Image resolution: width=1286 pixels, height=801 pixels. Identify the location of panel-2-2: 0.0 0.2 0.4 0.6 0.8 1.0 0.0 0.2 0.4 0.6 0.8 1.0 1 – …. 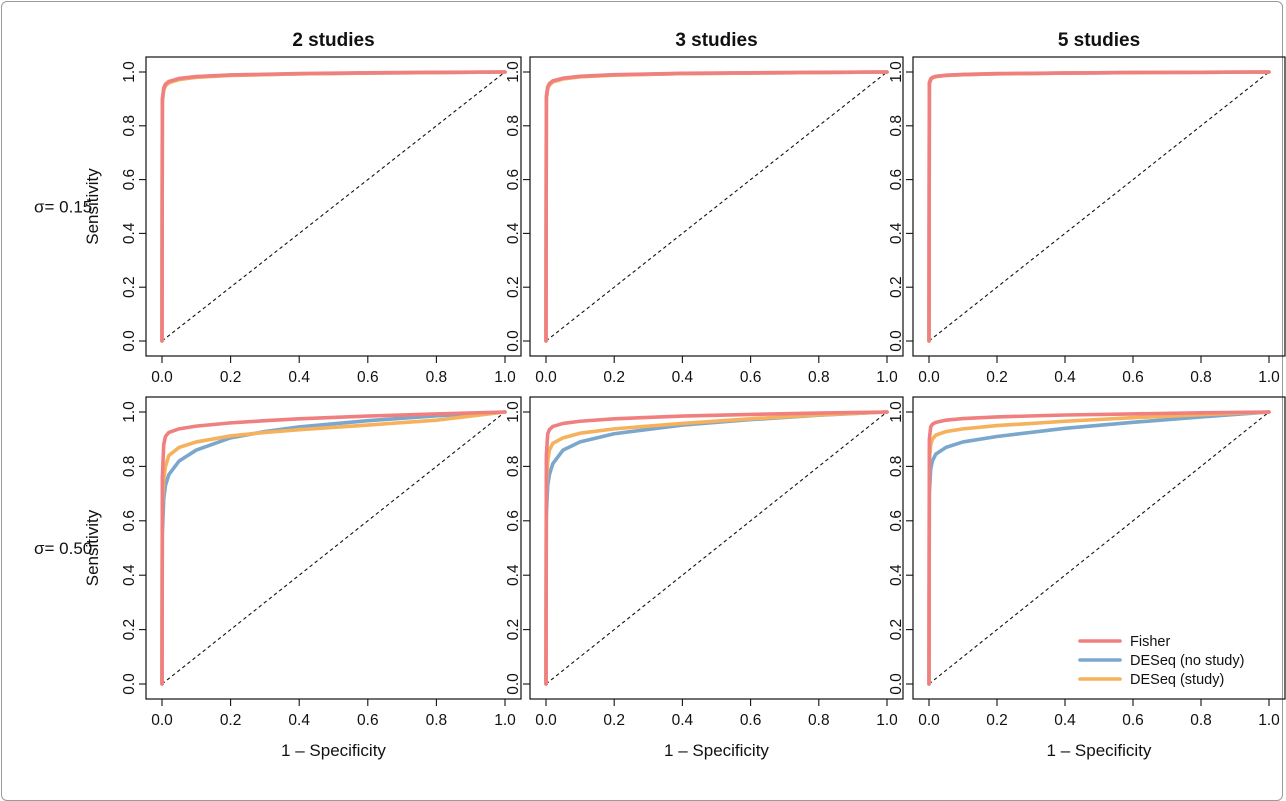
(704, 578).